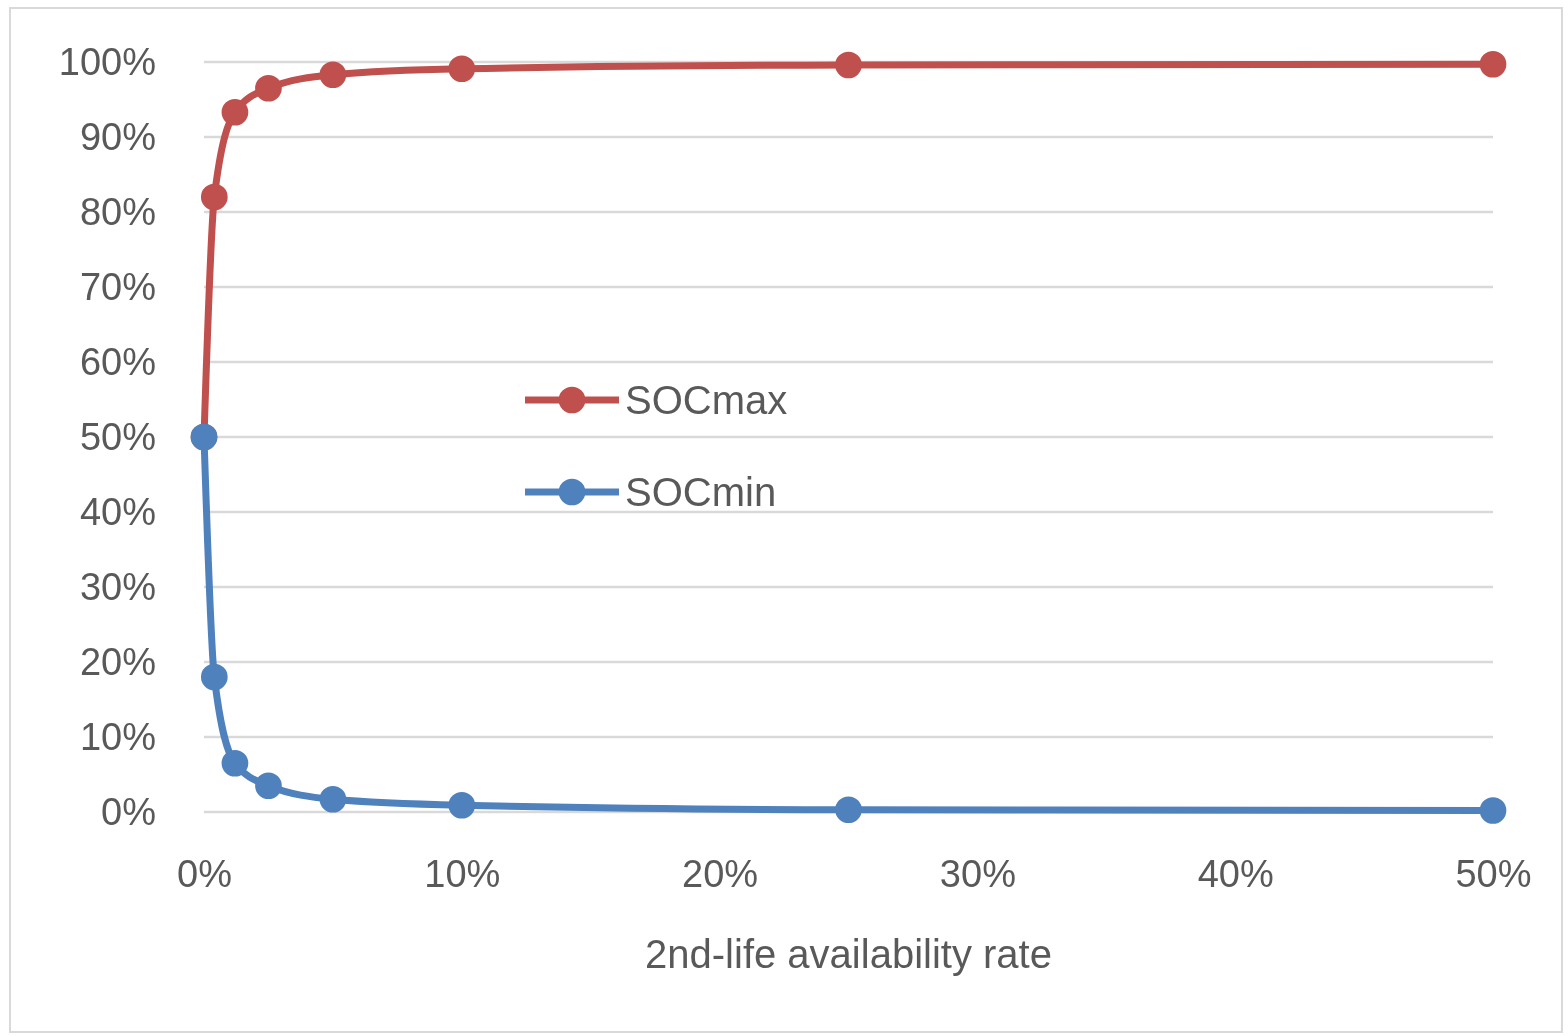 The image size is (1568, 1036). Describe the element at coordinates (107, 61) in the screenshot. I see `y-tick-label: 100%` at that location.